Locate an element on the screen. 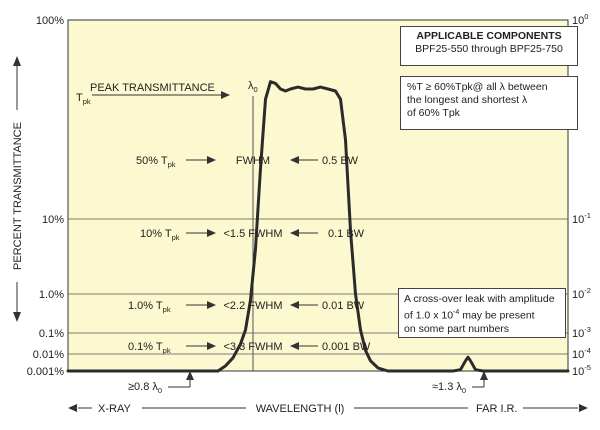 The image size is (600, 430). crossover-line3: on some part numbers is located at coordinates (457, 328).